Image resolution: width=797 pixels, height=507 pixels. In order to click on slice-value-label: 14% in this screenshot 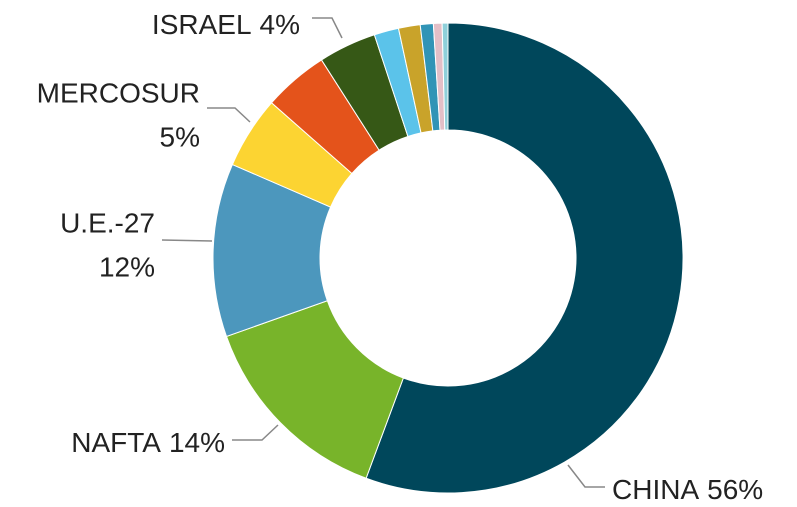, I will do `click(197, 442)`.